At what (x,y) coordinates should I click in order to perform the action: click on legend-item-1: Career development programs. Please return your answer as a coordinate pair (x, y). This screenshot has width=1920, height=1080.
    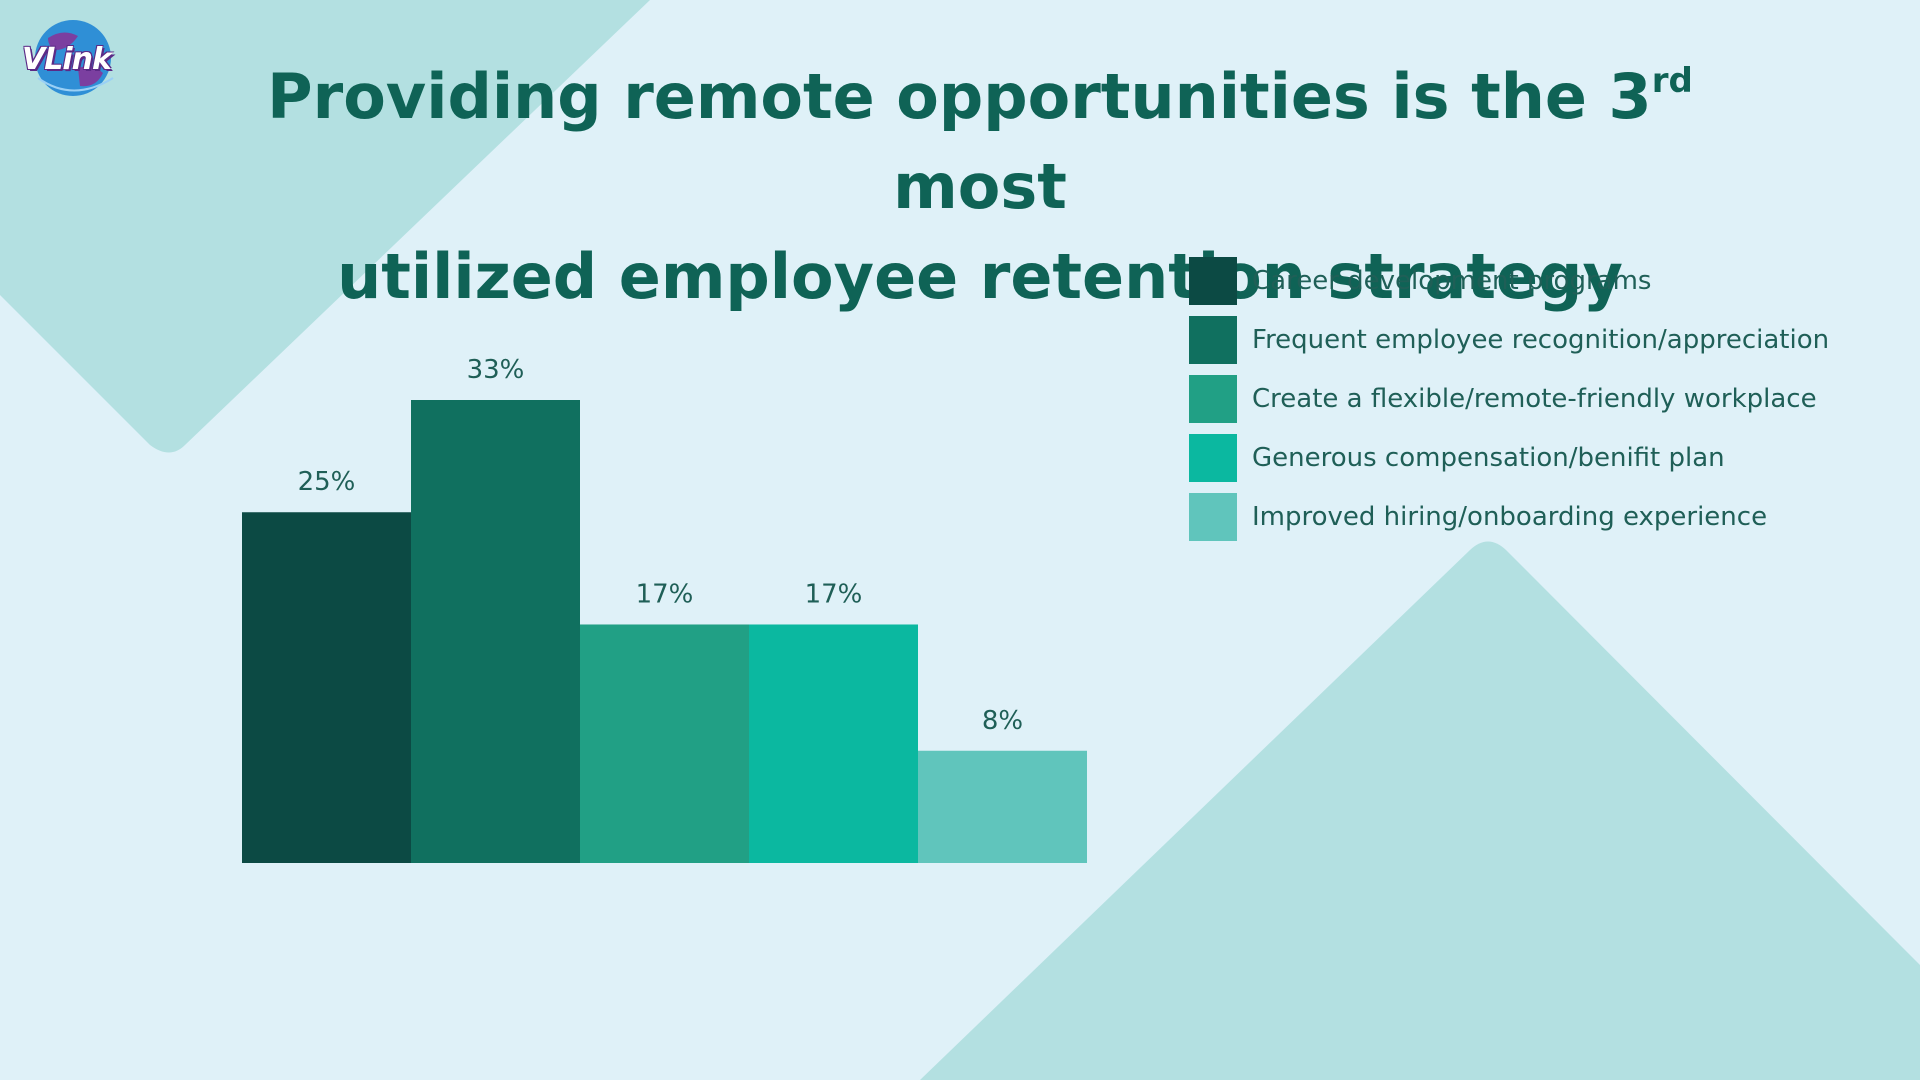
    Looking at the image, I should click on (1509, 281).